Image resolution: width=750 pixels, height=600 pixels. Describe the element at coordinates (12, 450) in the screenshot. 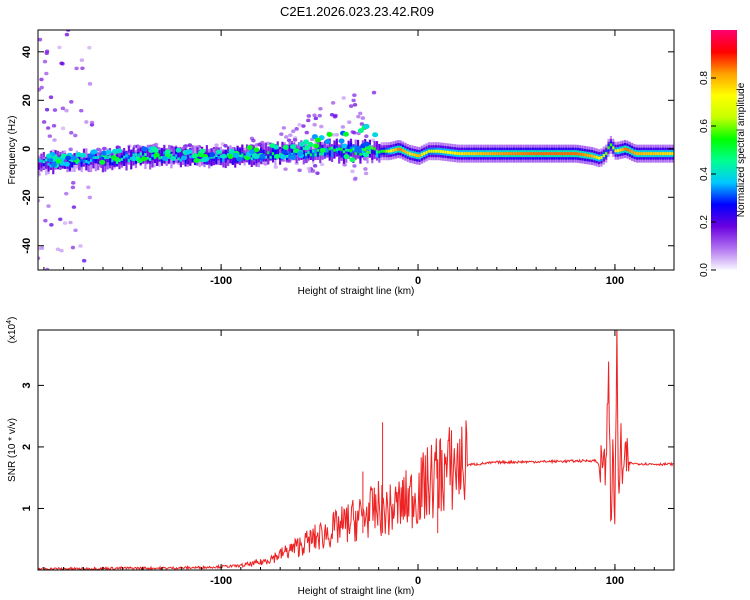

I see `snr-y-axis-label: SNR (10 * v/v)` at that location.